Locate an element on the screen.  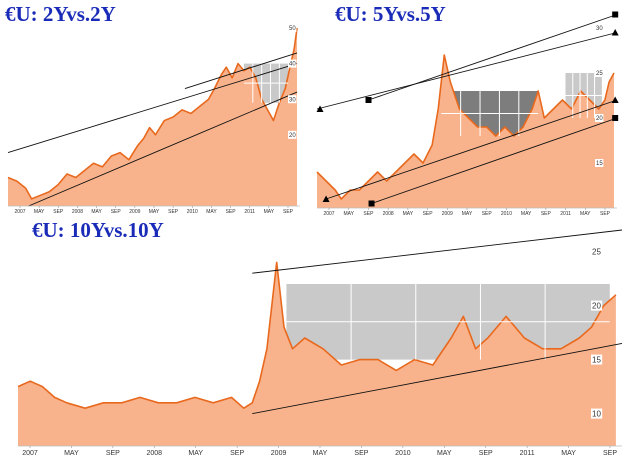
y-tick-label: 40 is located at coordinates (292, 65).